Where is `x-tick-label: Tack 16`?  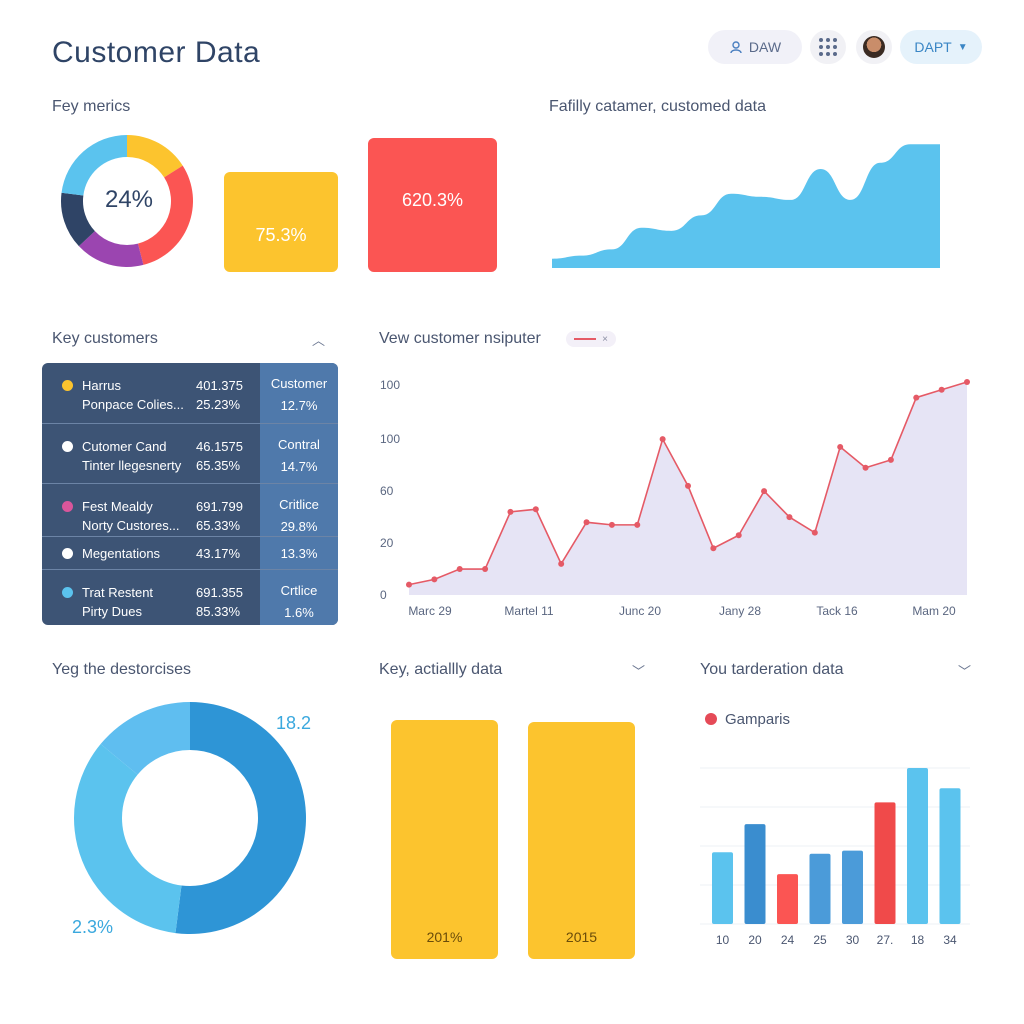 x-tick-label: Tack 16 is located at coordinates (837, 611).